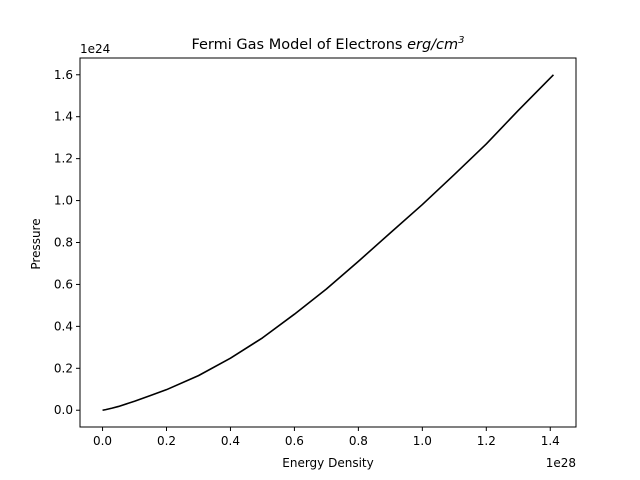 The image size is (640, 480). I want to click on x-axis-ticks: 0.0 0.2 0.4 0.6 0.8 1.0 1.2 1.4, so click(326, 437).